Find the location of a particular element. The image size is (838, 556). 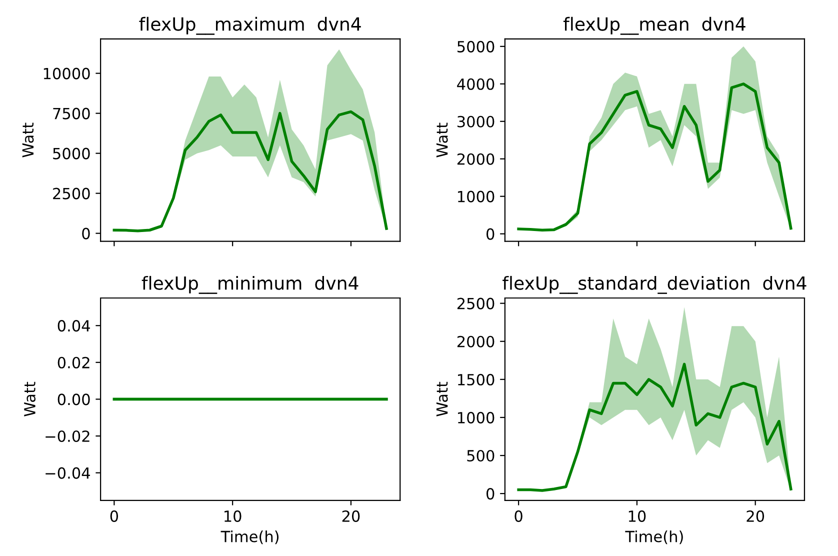

y-tick-label: −0.04 is located at coordinates (68, 473).